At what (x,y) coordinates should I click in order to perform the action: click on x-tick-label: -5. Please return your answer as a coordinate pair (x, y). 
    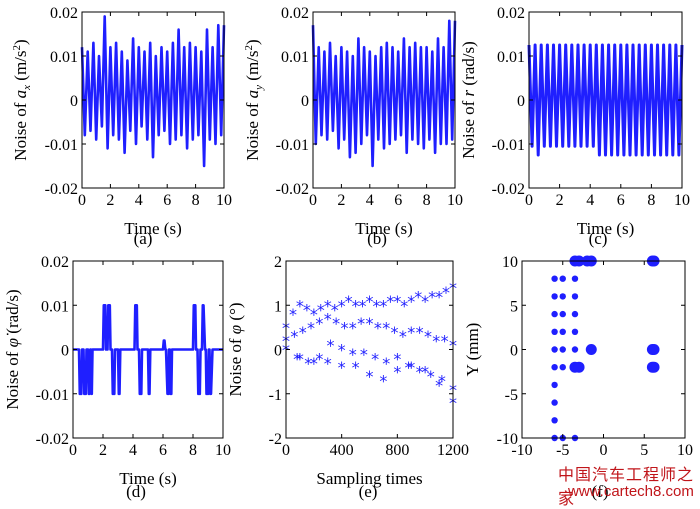
    Looking at the image, I should click on (562, 450).